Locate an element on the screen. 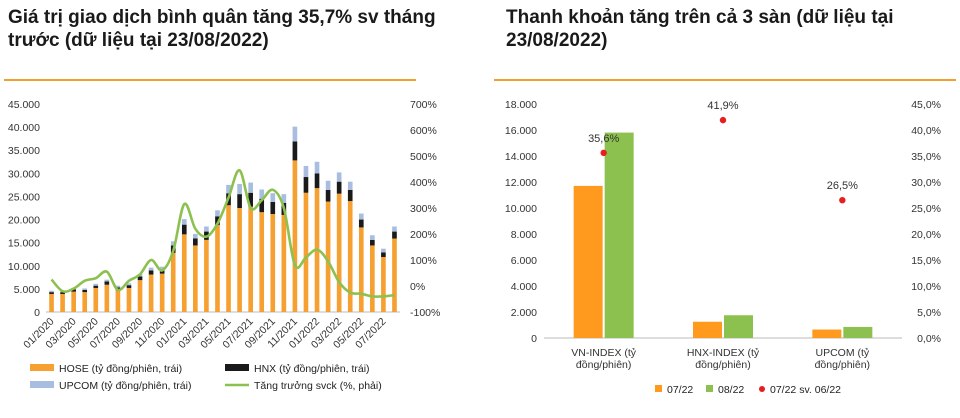  right-y2-tick-label: 10,0% is located at coordinates (926, 287).